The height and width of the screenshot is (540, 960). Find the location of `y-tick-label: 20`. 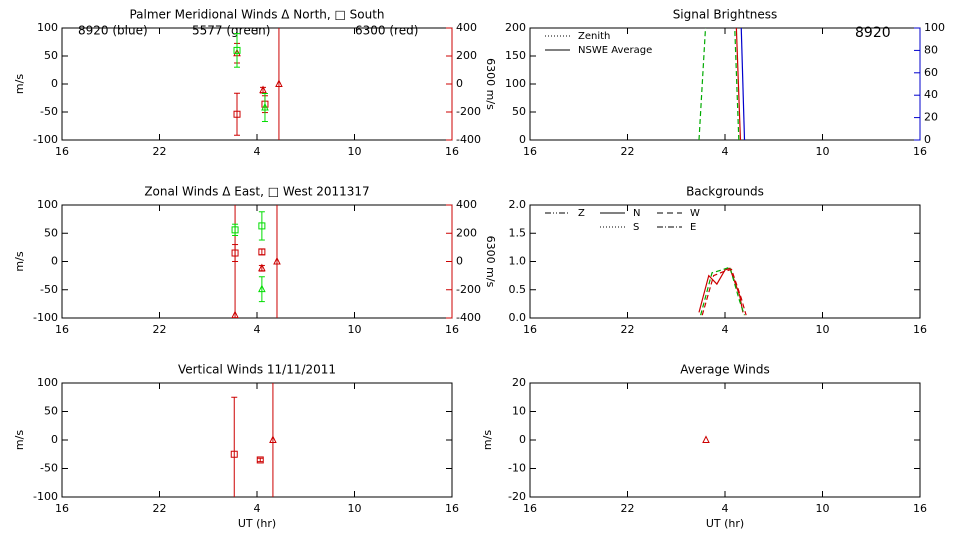

y-tick-label: 20 is located at coordinates (519, 382).